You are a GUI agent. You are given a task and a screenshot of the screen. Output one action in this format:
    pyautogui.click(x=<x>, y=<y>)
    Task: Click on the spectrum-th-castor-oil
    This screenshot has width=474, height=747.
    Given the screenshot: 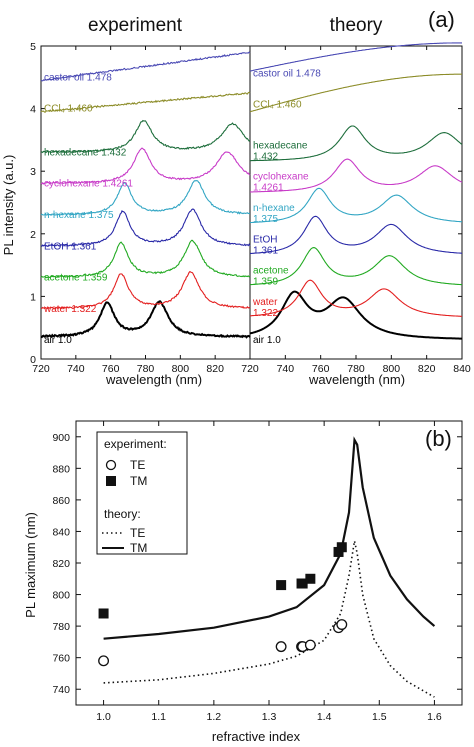 What is the action you would take?
    pyautogui.click(x=355, y=57)
    